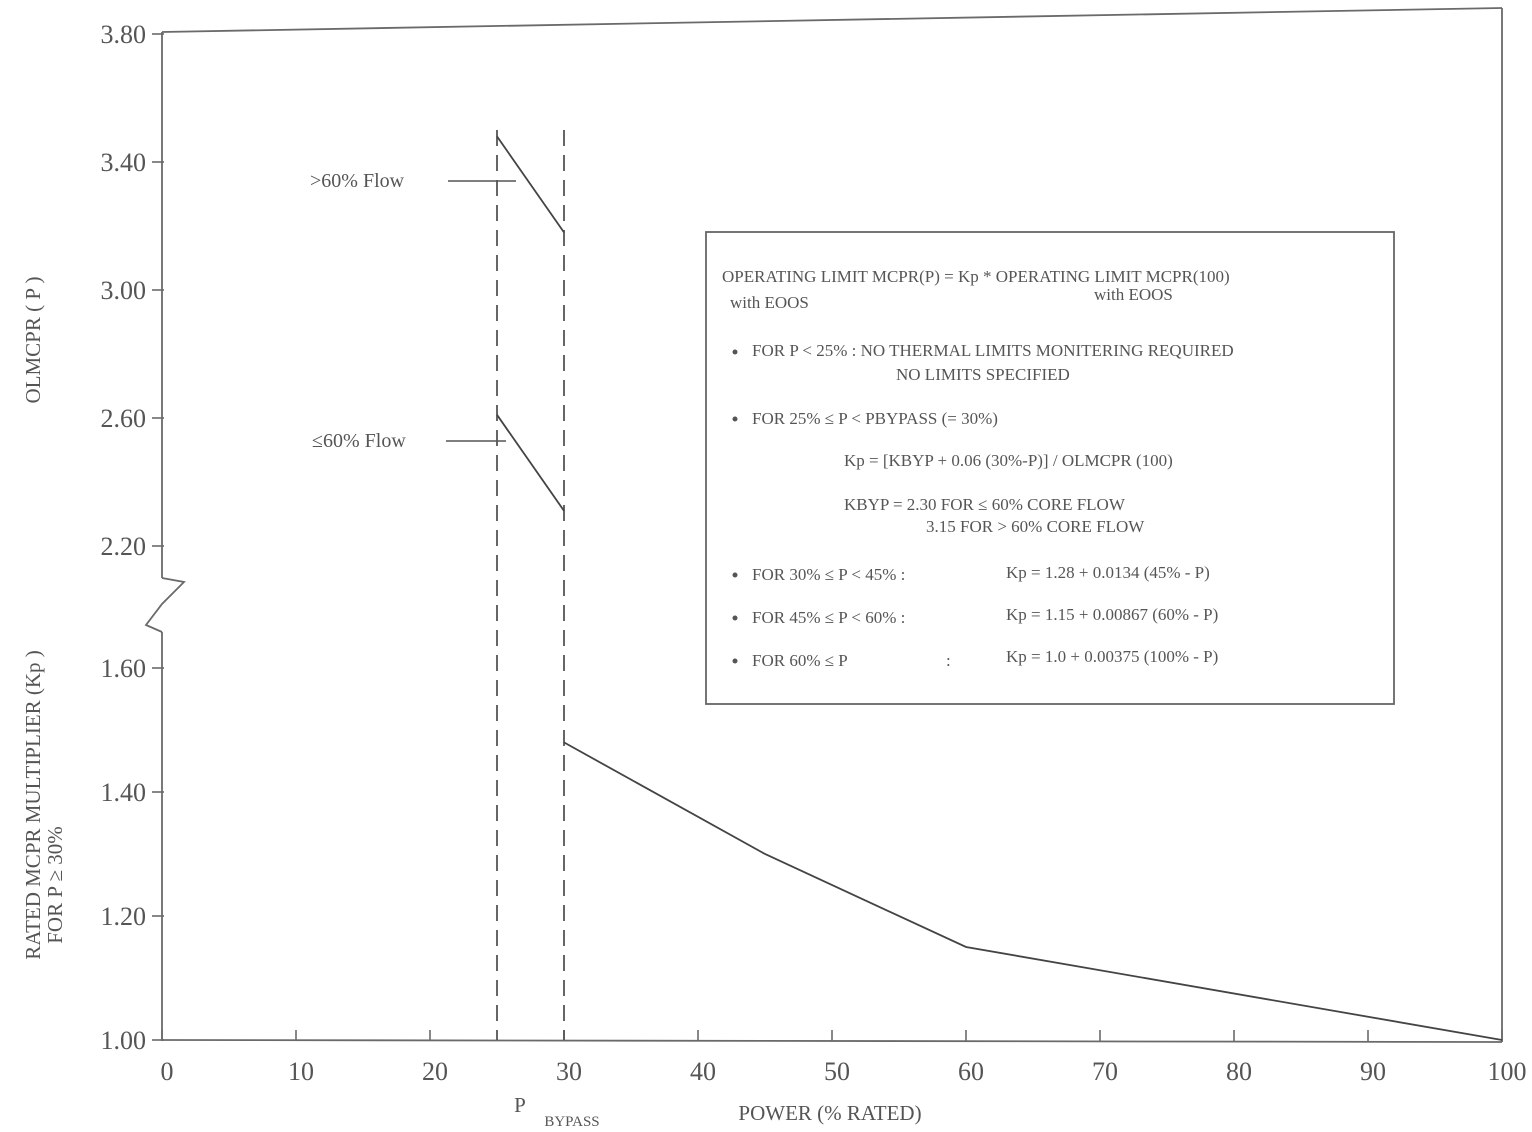 Image resolution: width=1532 pixels, height=1132 pixels. I want to click on x-tick-label-60: 60, so click(971, 1071).